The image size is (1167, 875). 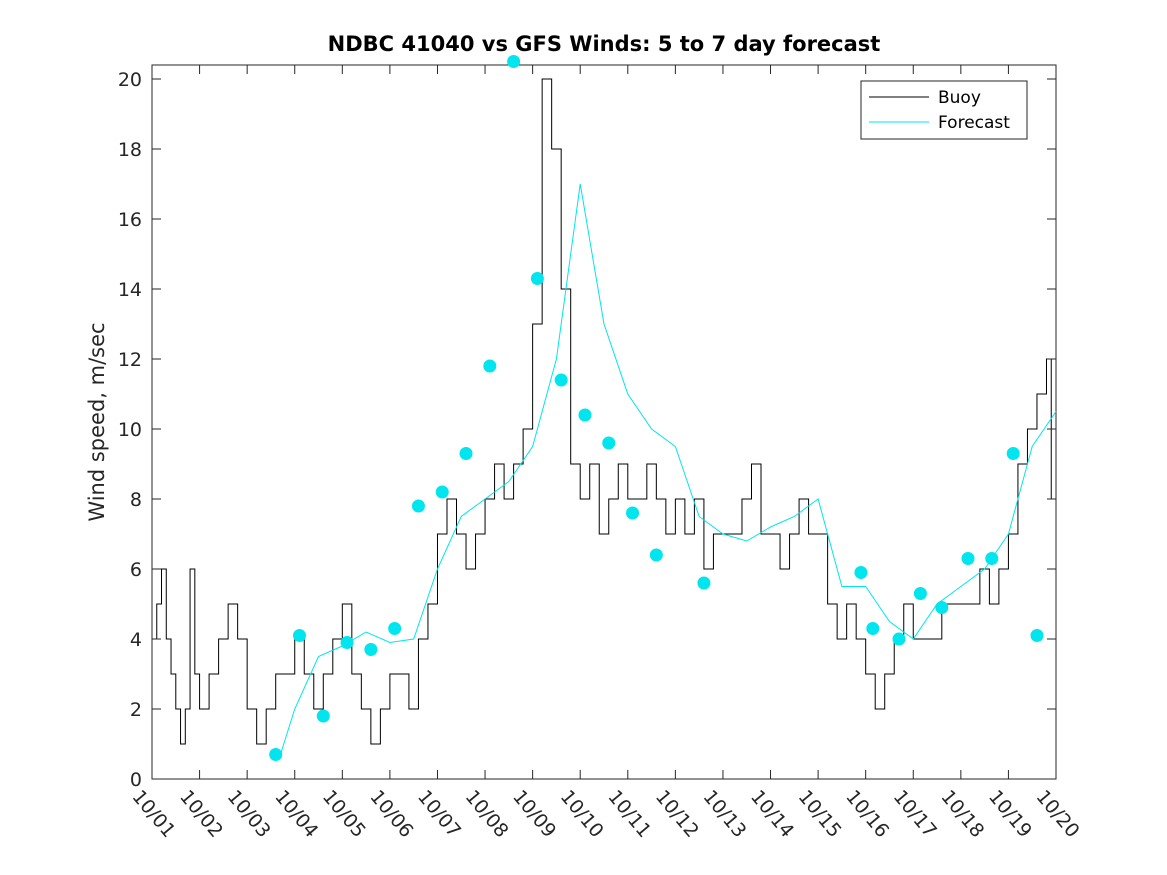 I want to click on legend: Buoy Forecast, so click(x=944, y=110).